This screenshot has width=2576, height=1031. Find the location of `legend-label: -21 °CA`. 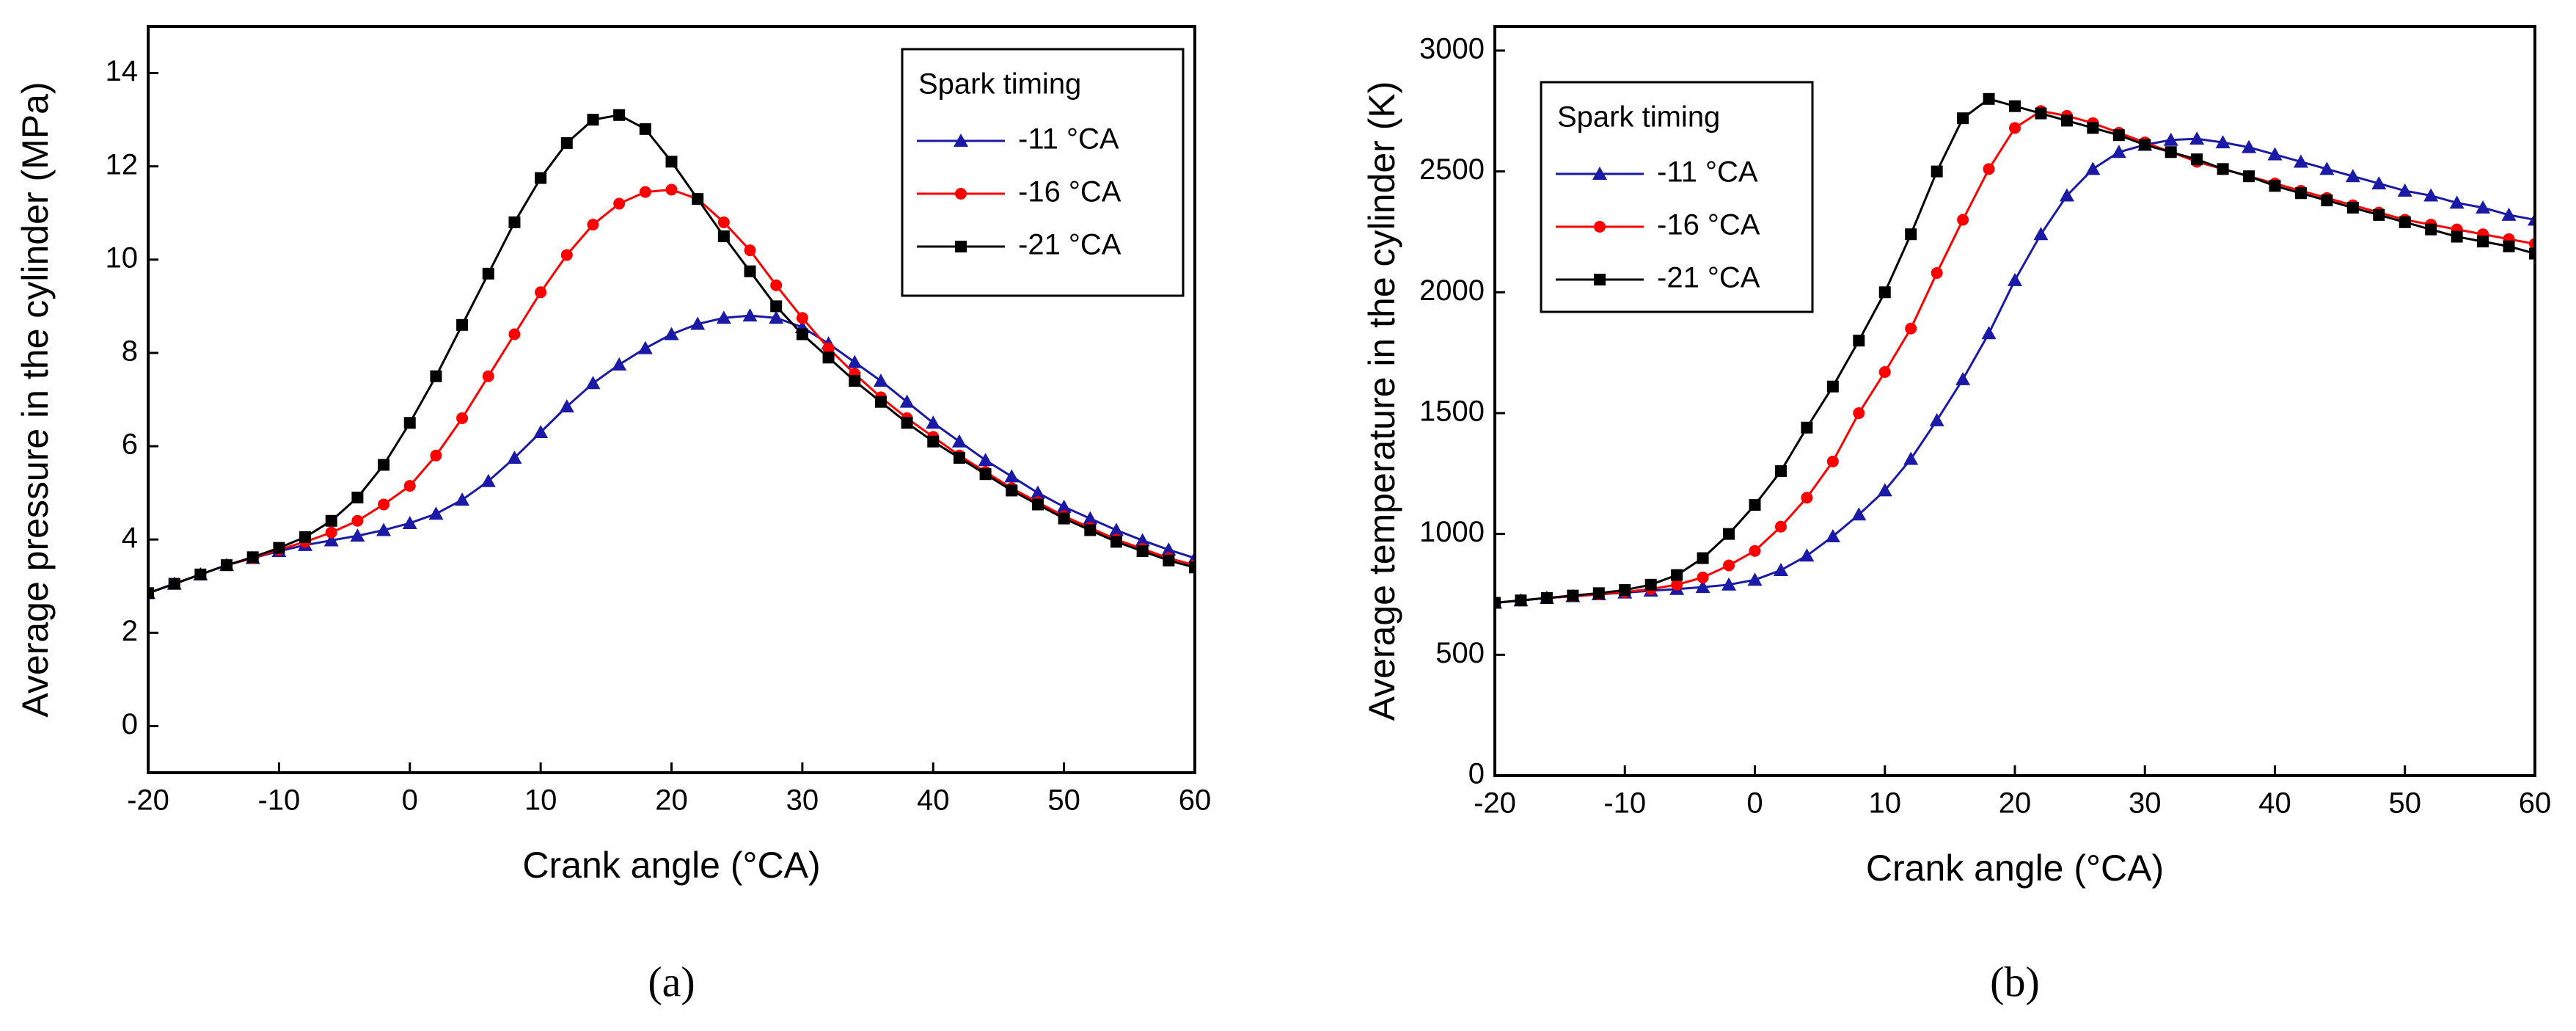

legend-label: -21 °CA is located at coordinates (1708, 278).